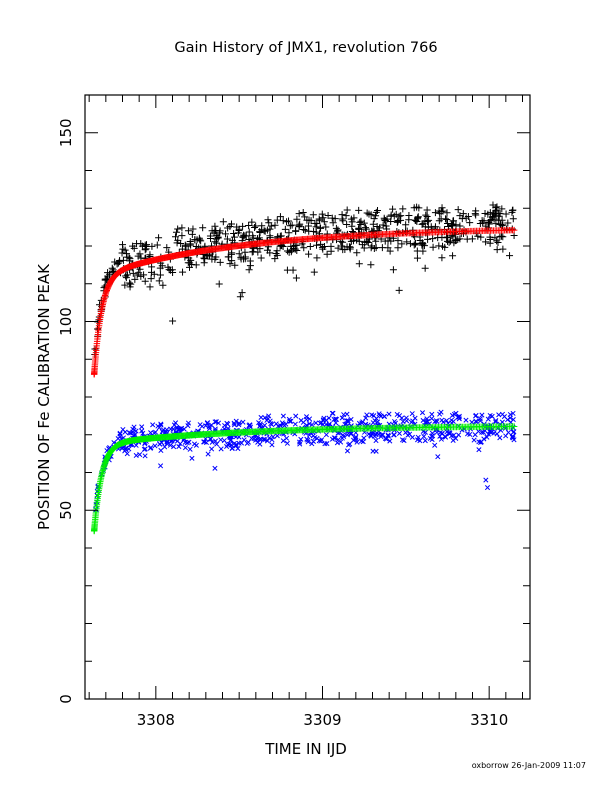 This screenshot has height=792, width=612. Describe the element at coordinates (305, 48) in the screenshot. I see `chart-title: Gain History of JMX1, revolution 766` at that location.